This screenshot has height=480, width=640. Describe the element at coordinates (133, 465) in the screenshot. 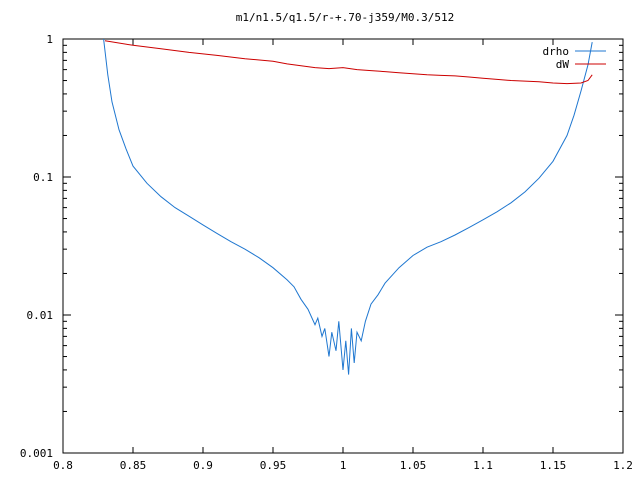

I see `x-tick-label: 0.85` at that location.